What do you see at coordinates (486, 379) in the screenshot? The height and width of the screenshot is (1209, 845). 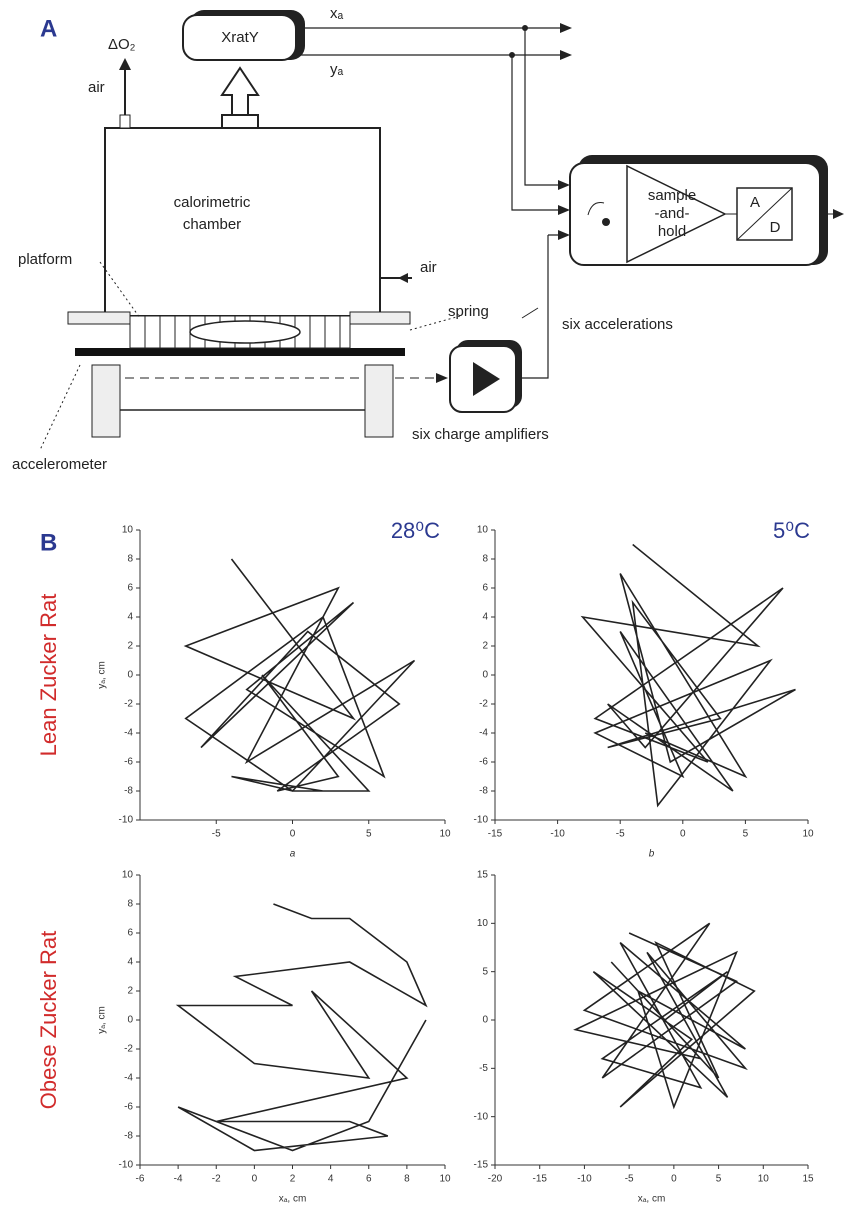 I see `amp-triangle` at bounding box center [486, 379].